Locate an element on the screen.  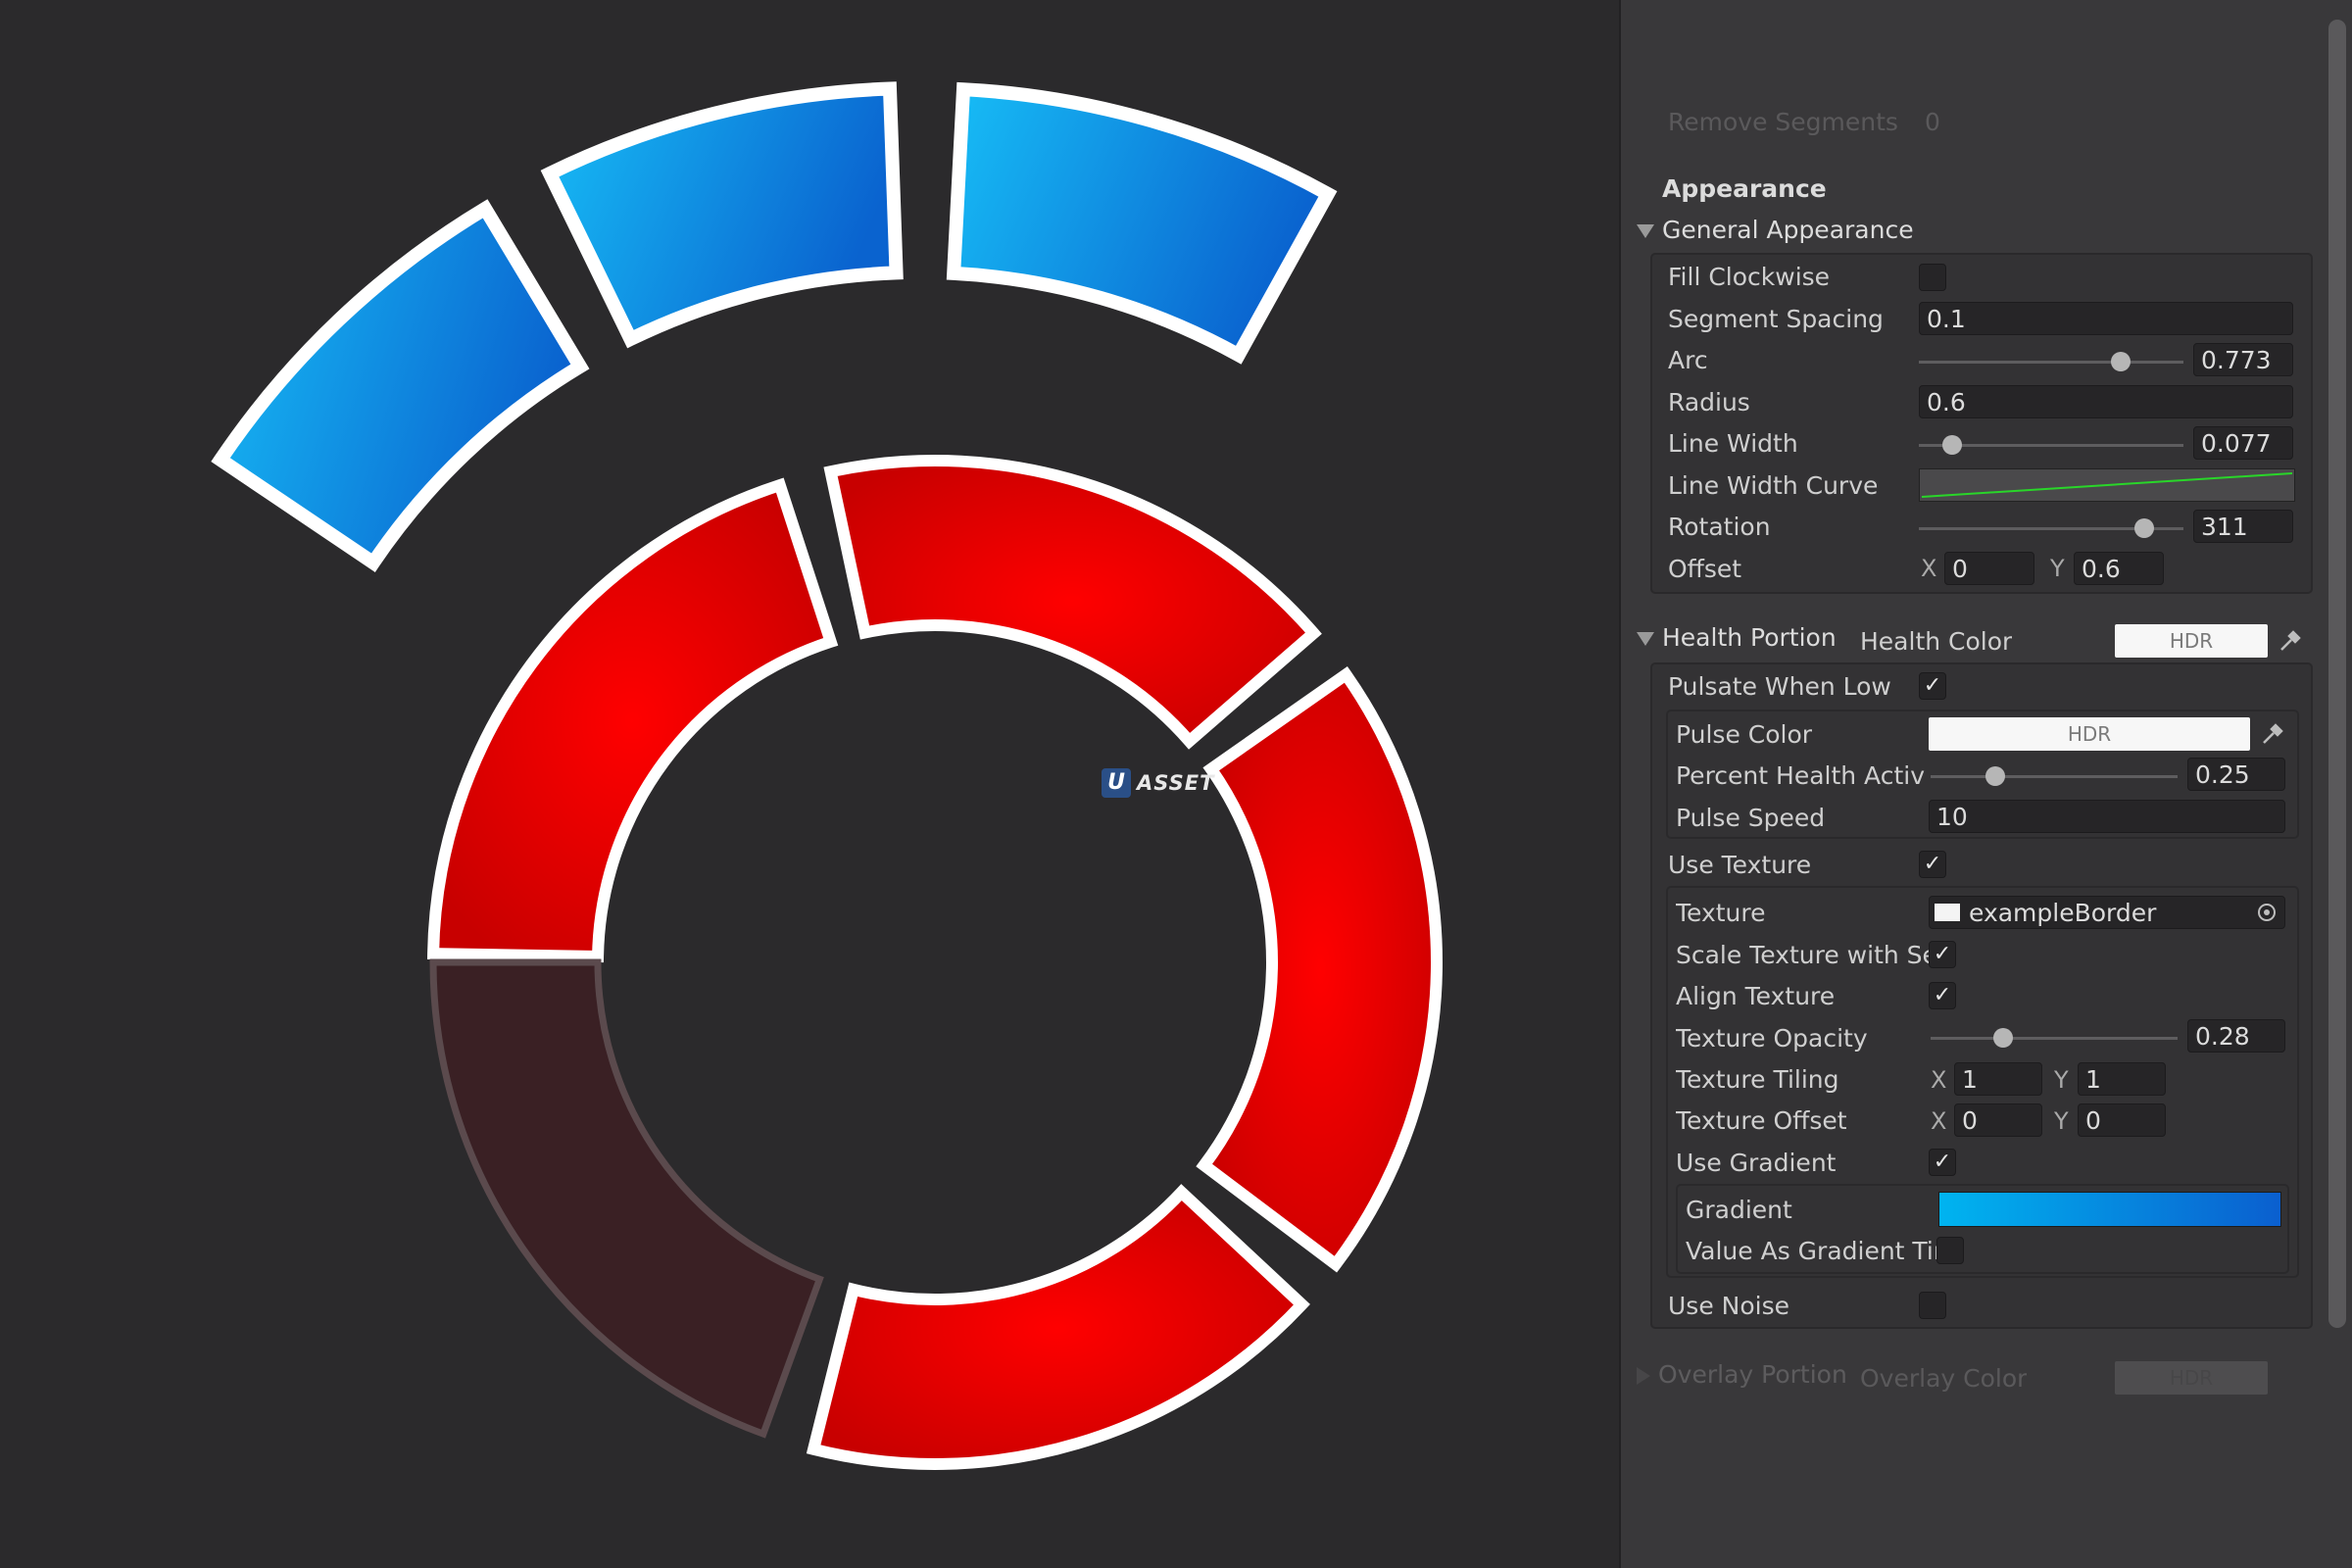
asset-watermark: U ASSET is located at coordinates (1158, 783).